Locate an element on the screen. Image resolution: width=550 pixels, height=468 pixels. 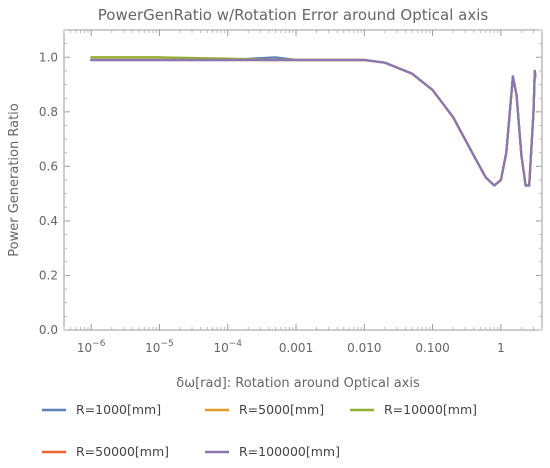
y-axis-label: Power Generation Ratio is located at coordinates (14, 180).